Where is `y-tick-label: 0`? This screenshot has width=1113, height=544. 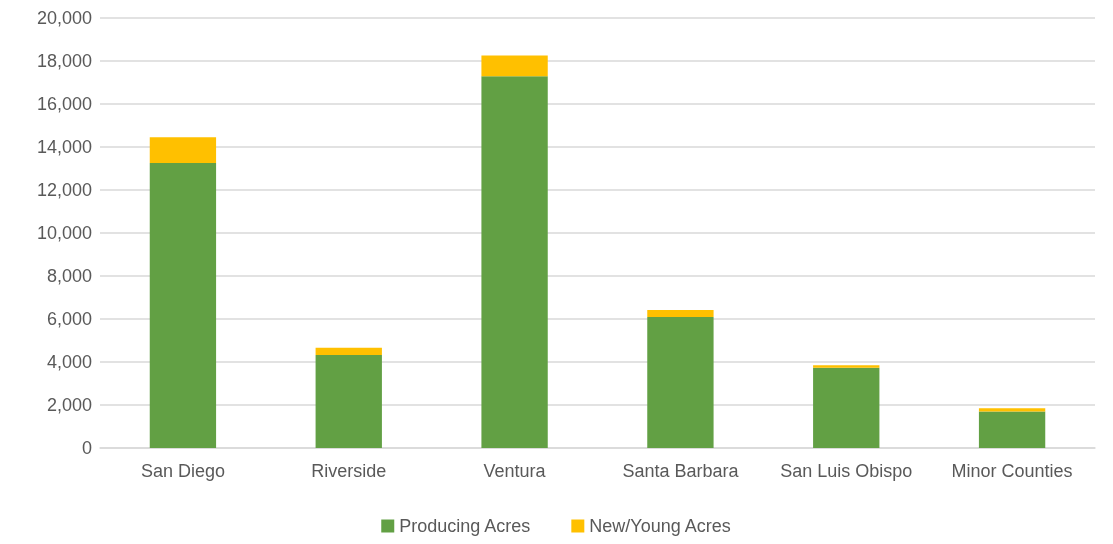 y-tick-label: 0 is located at coordinates (86, 448).